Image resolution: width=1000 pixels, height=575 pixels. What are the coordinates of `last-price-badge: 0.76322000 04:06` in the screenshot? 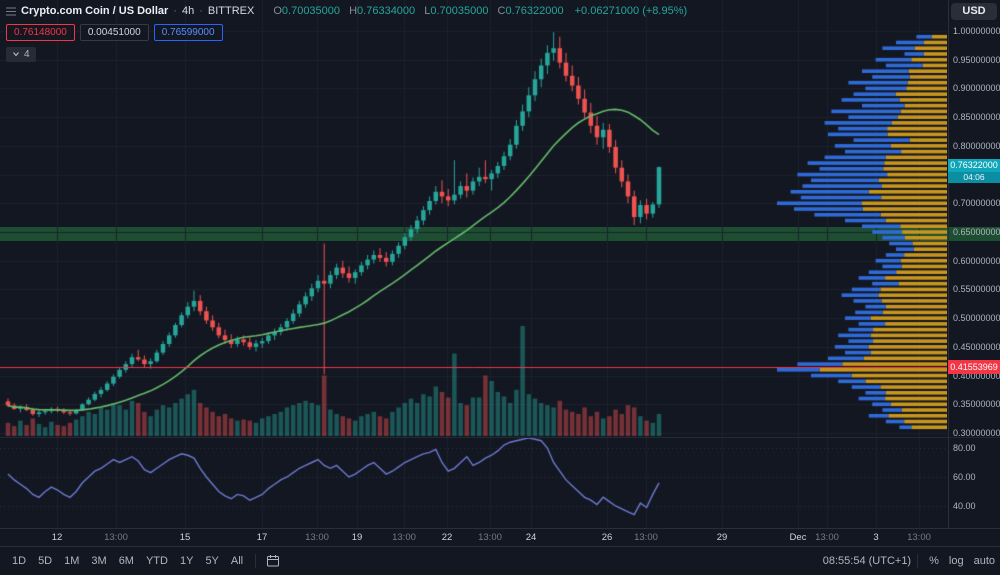 It's located at (974, 170).